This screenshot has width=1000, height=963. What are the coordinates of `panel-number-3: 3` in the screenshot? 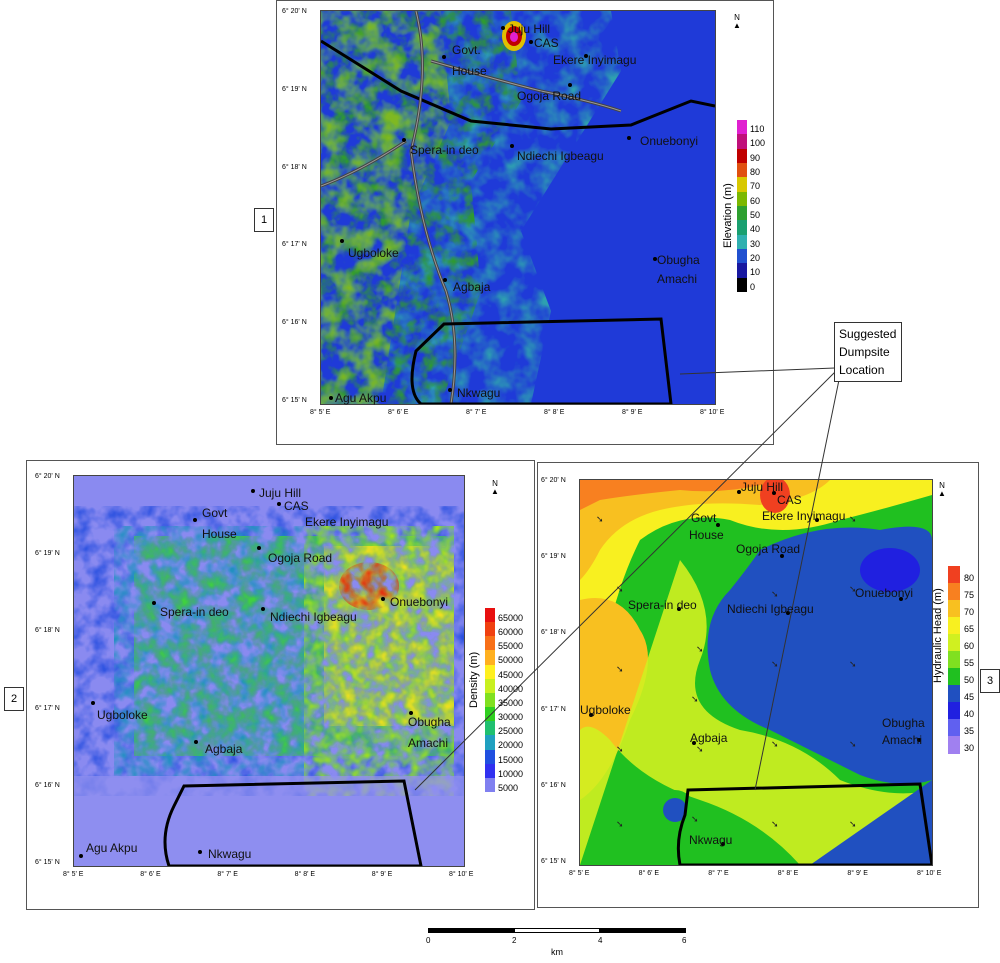 It's located at (990, 681).